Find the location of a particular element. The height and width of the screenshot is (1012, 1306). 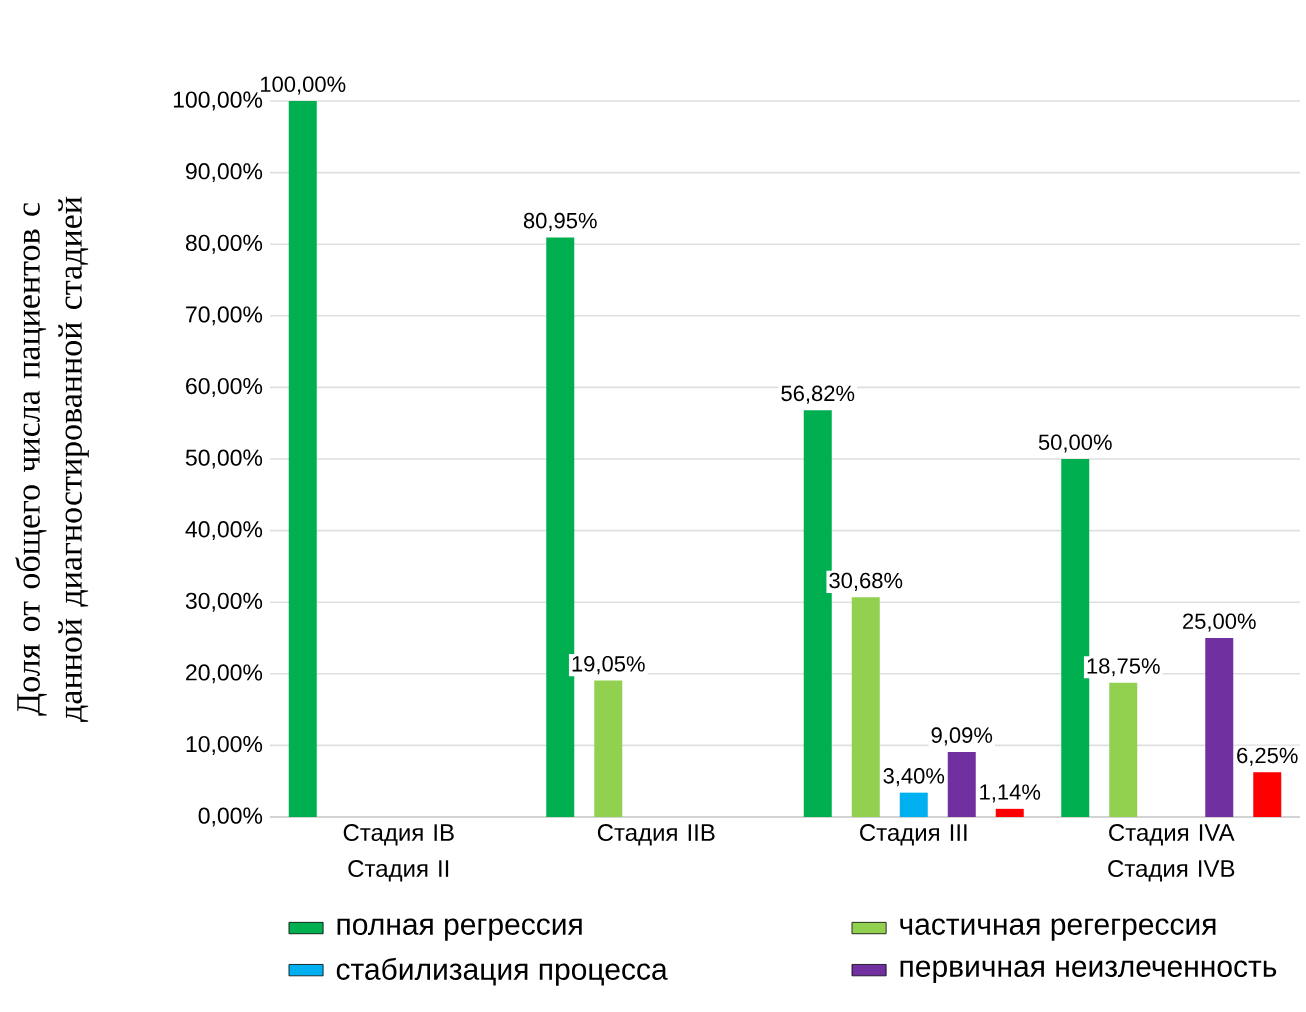

y-tick-label: 40,00% is located at coordinates (224, 531).